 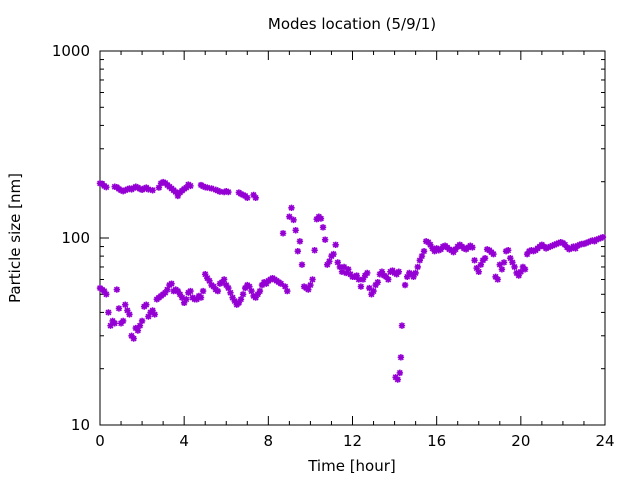 What do you see at coordinates (520, 441) in the screenshot?
I see `x-tick-label: 20` at bounding box center [520, 441].